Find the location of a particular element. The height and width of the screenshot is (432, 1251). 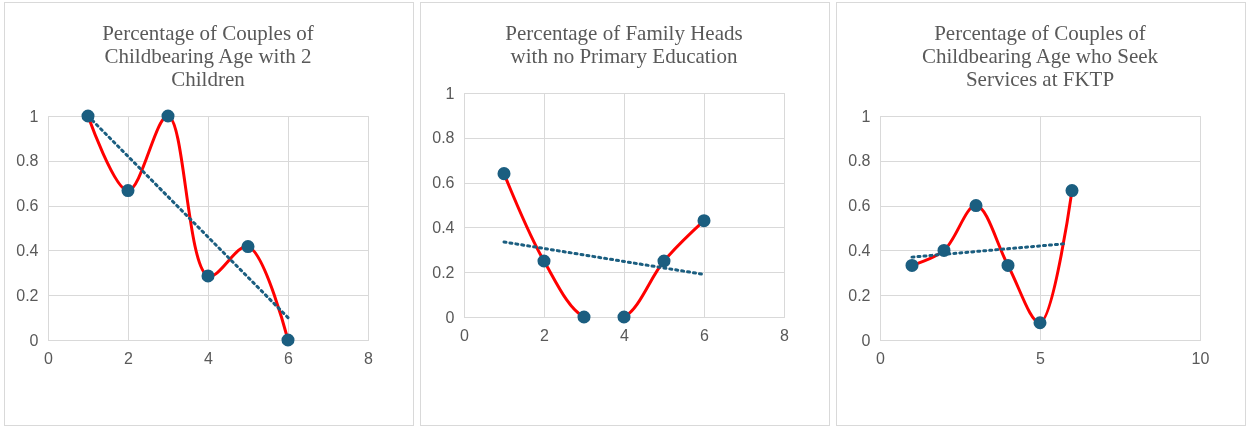

chart-title: Percentage of Family Heads with no Primary Education is located at coordinates (624, 44).